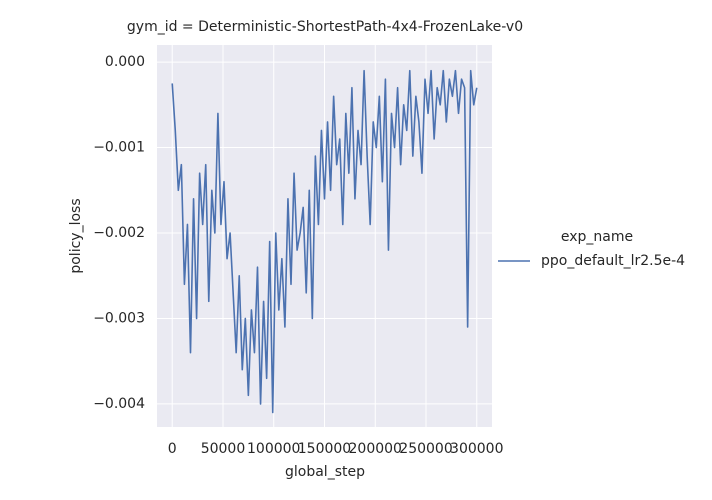  What do you see at coordinates (119, 318) in the screenshot?
I see `y-tick-label: −0.003` at bounding box center [119, 318].